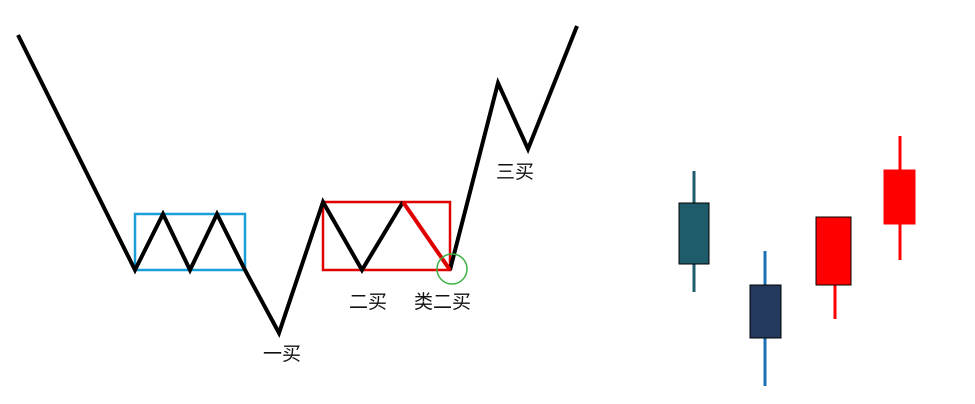 The width and height of the screenshot is (975, 404). Describe the element at coordinates (515, 172) in the screenshot. I see `label-third-buy: 三买` at that location.